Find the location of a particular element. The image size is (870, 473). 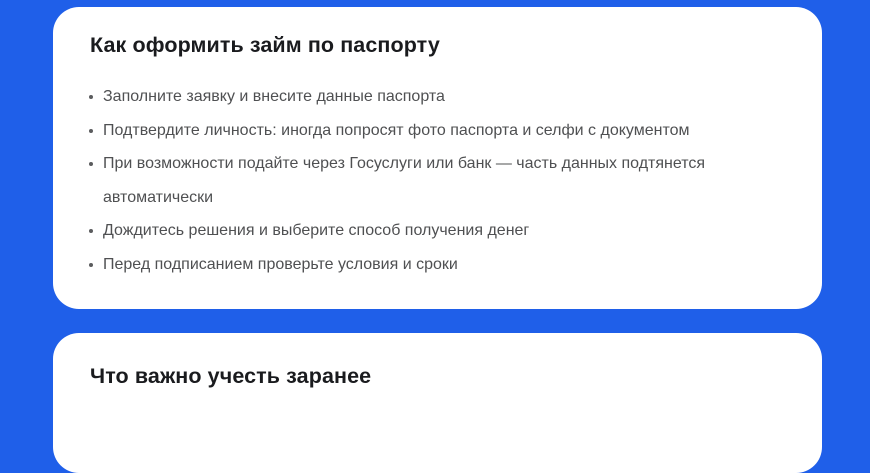

section-title-important-notes: Что важно учесть заранее is located at coordinates (231, 376).